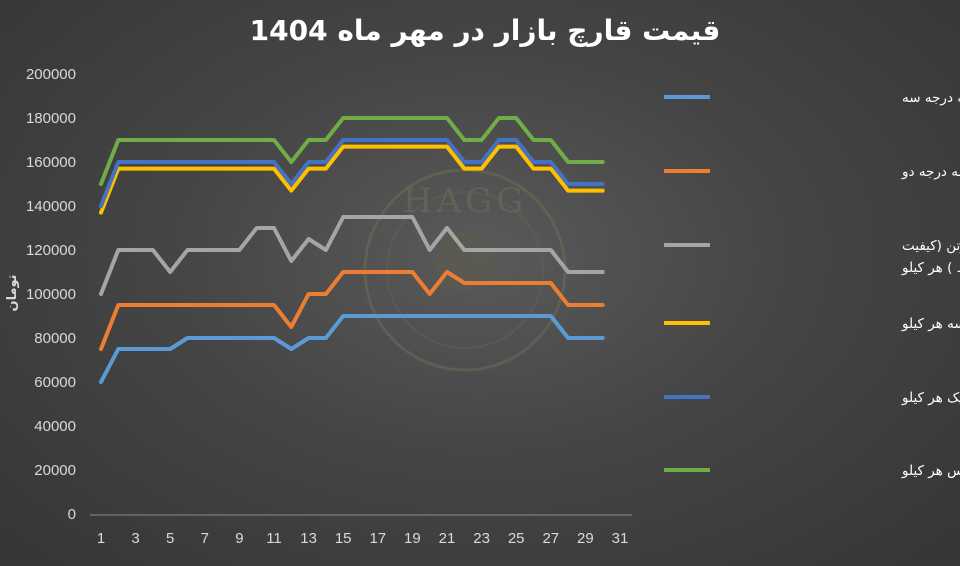 The width and height of the screenshot is (960, 566). I want to click on x-tick-label: 9, so click(239, 538).